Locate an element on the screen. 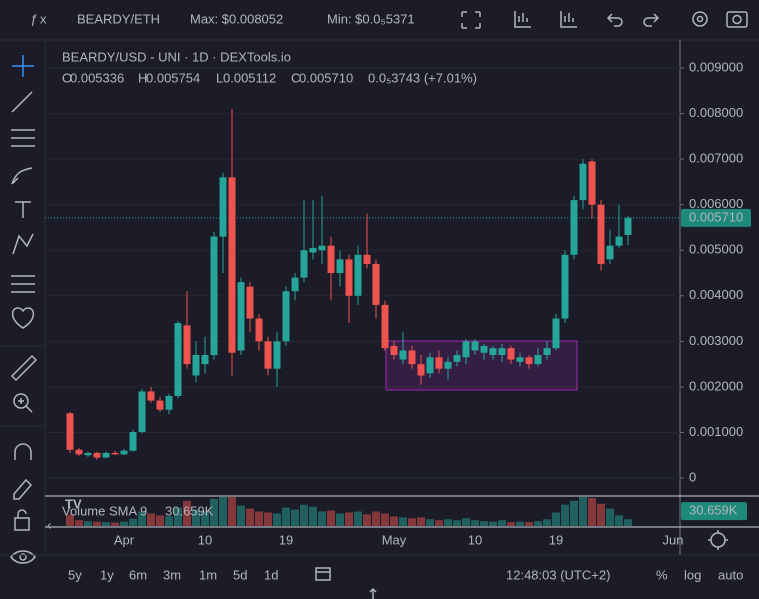 The width and height of the screenshot is (759, 599). pair-name: BEARDY/ETH is located at coordinates (118, 18).